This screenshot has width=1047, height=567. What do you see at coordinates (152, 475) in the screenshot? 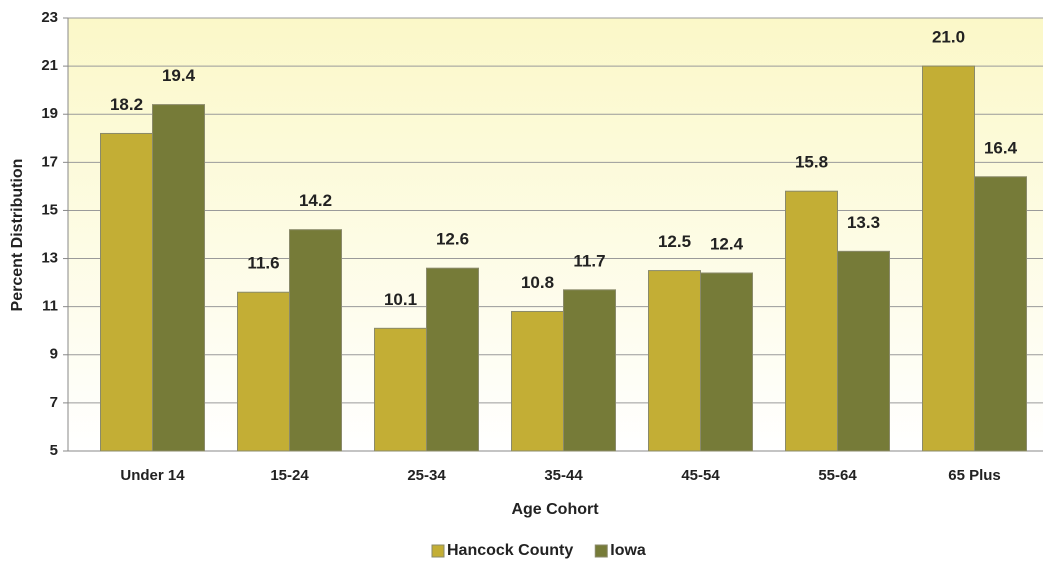
I see `x-tick-label: Under 14` at bounding box center [152, 475].